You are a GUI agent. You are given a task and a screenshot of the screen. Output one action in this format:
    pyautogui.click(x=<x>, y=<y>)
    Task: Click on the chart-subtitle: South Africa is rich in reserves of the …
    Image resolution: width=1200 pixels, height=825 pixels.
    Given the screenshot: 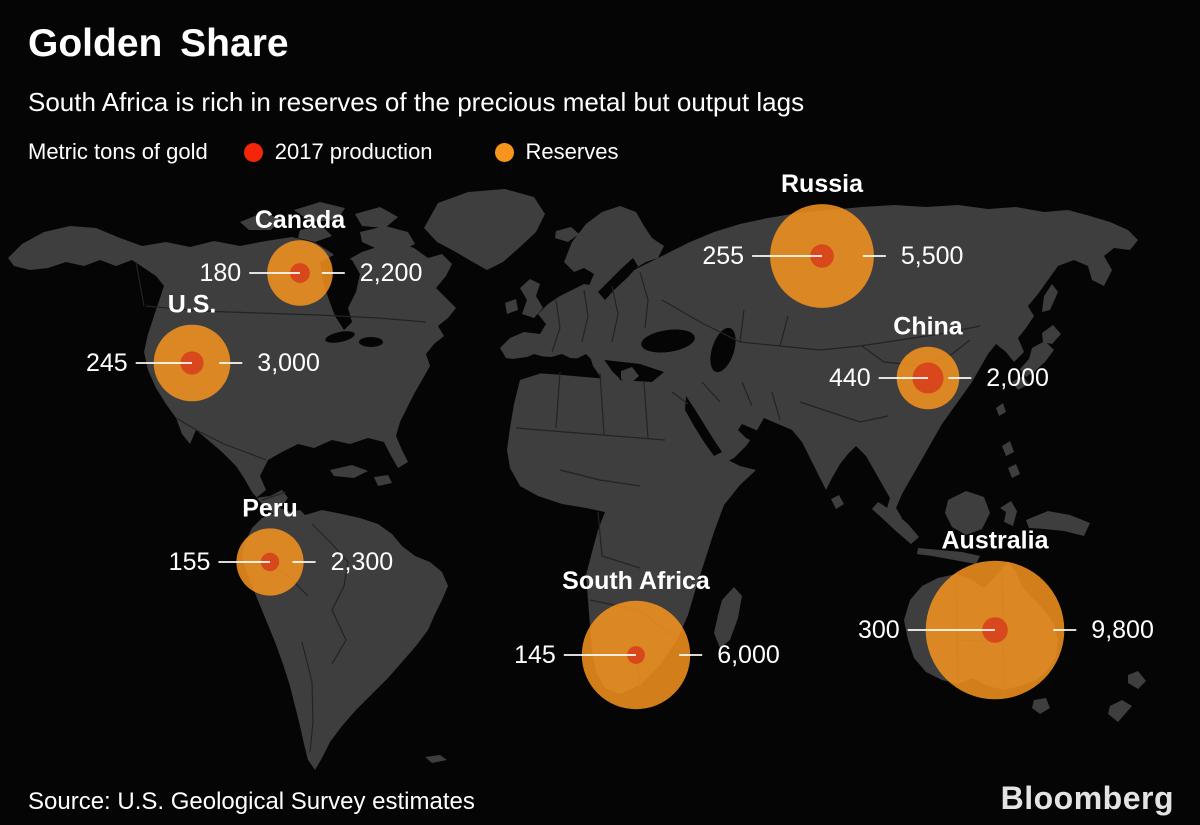 What is the action you would take?
    pyautogui.click(x=416, y=102)
    